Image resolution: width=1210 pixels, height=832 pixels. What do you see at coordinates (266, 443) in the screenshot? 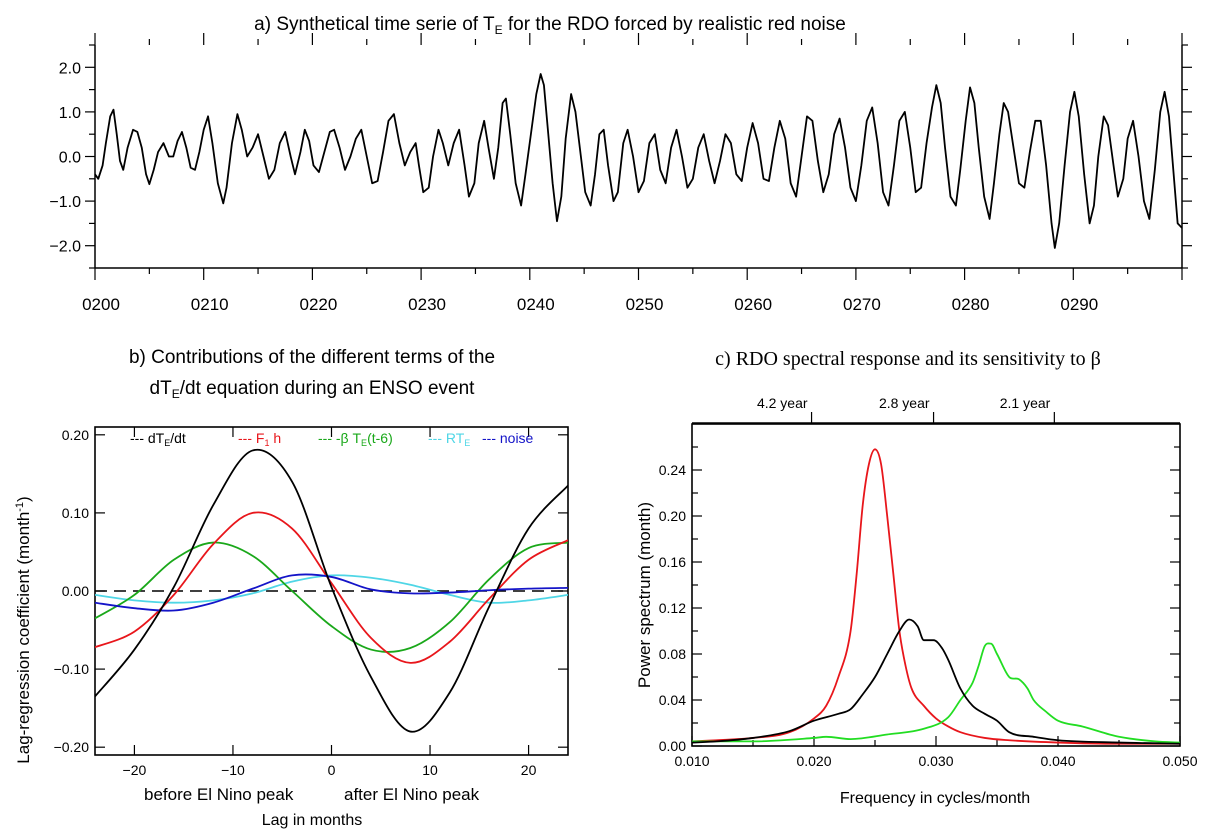
I see `legend-subscript: 1` at bounding box center [266, 443].